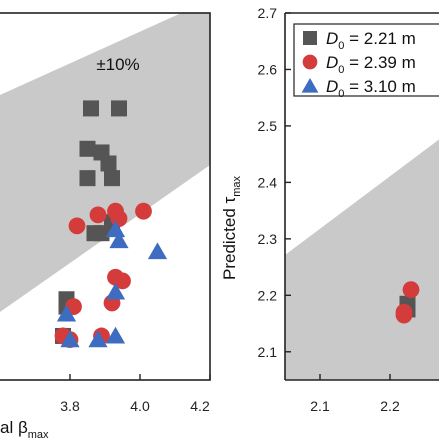 This screenshot has width=439, height=439. What do you see at coordinates (268, 69) in the screenshot?
I see `right-y-tick-label: 2.6` at bounding box center [268, 69].